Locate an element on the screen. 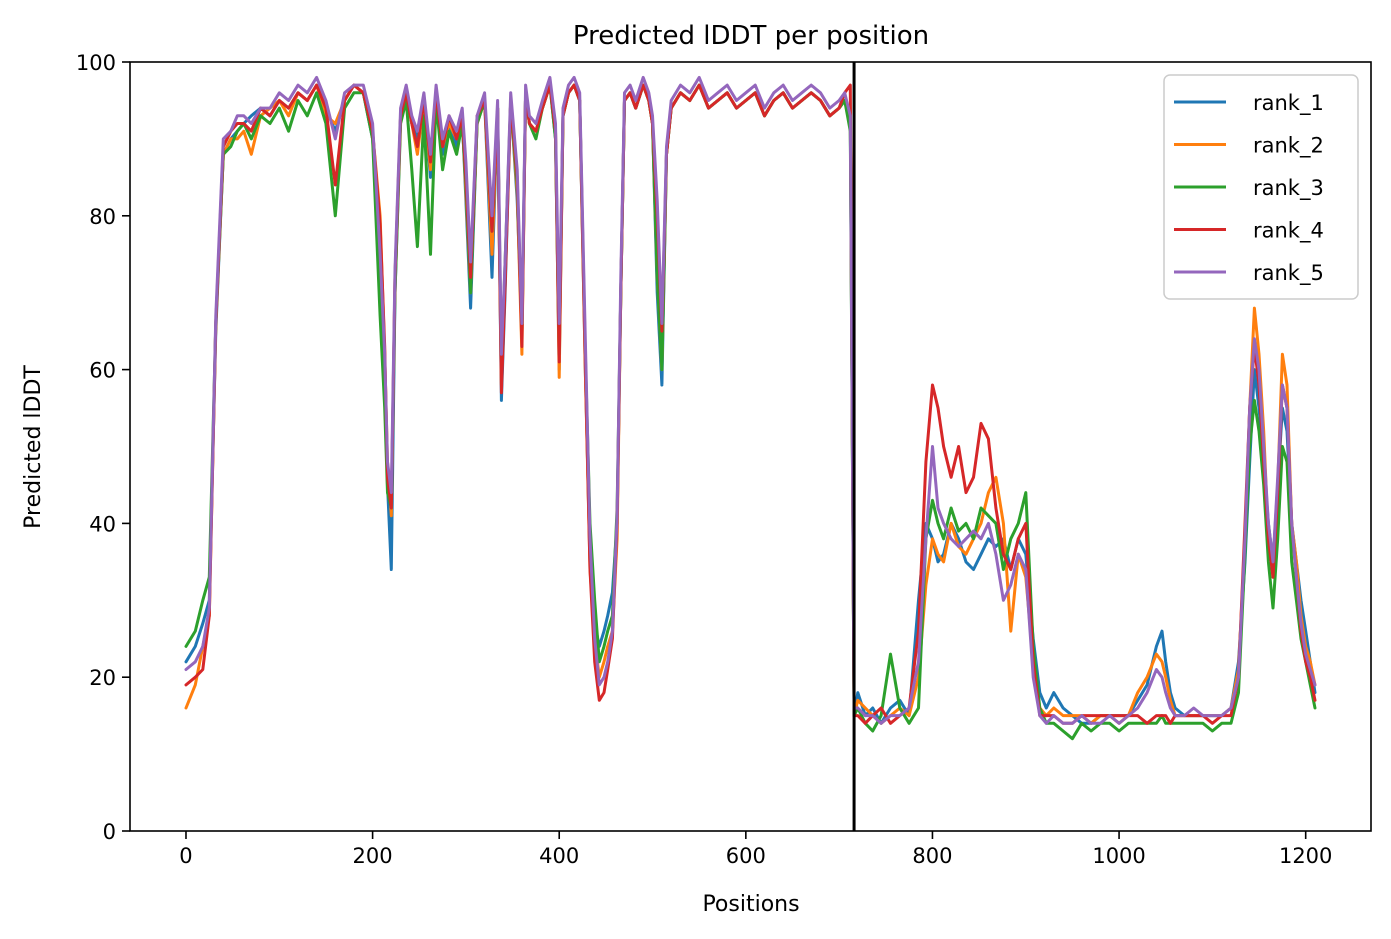 The height and width of the screenshot is (939, 1391). legend-label-rank_3: rank_3 is located at coordinates (1288, 188).